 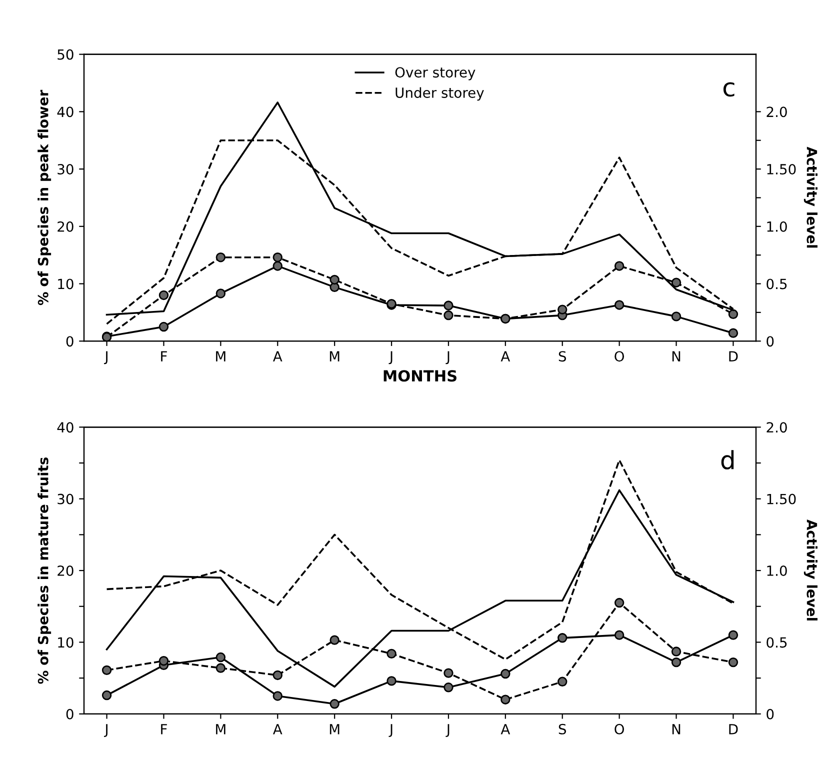 I want to click on legend-label: Under storey, so click(x=440, y=94).